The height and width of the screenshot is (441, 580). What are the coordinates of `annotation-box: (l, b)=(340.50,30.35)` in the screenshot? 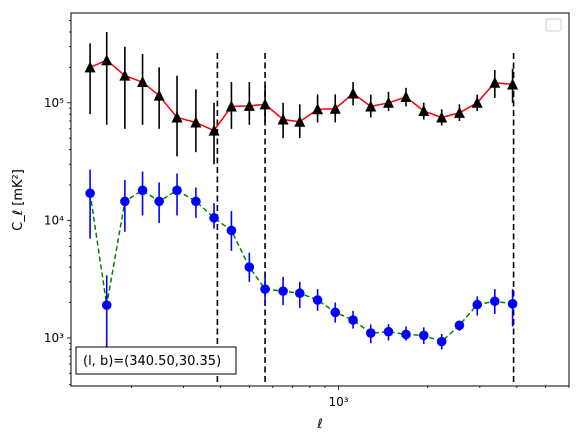 It's located at (156, 360).